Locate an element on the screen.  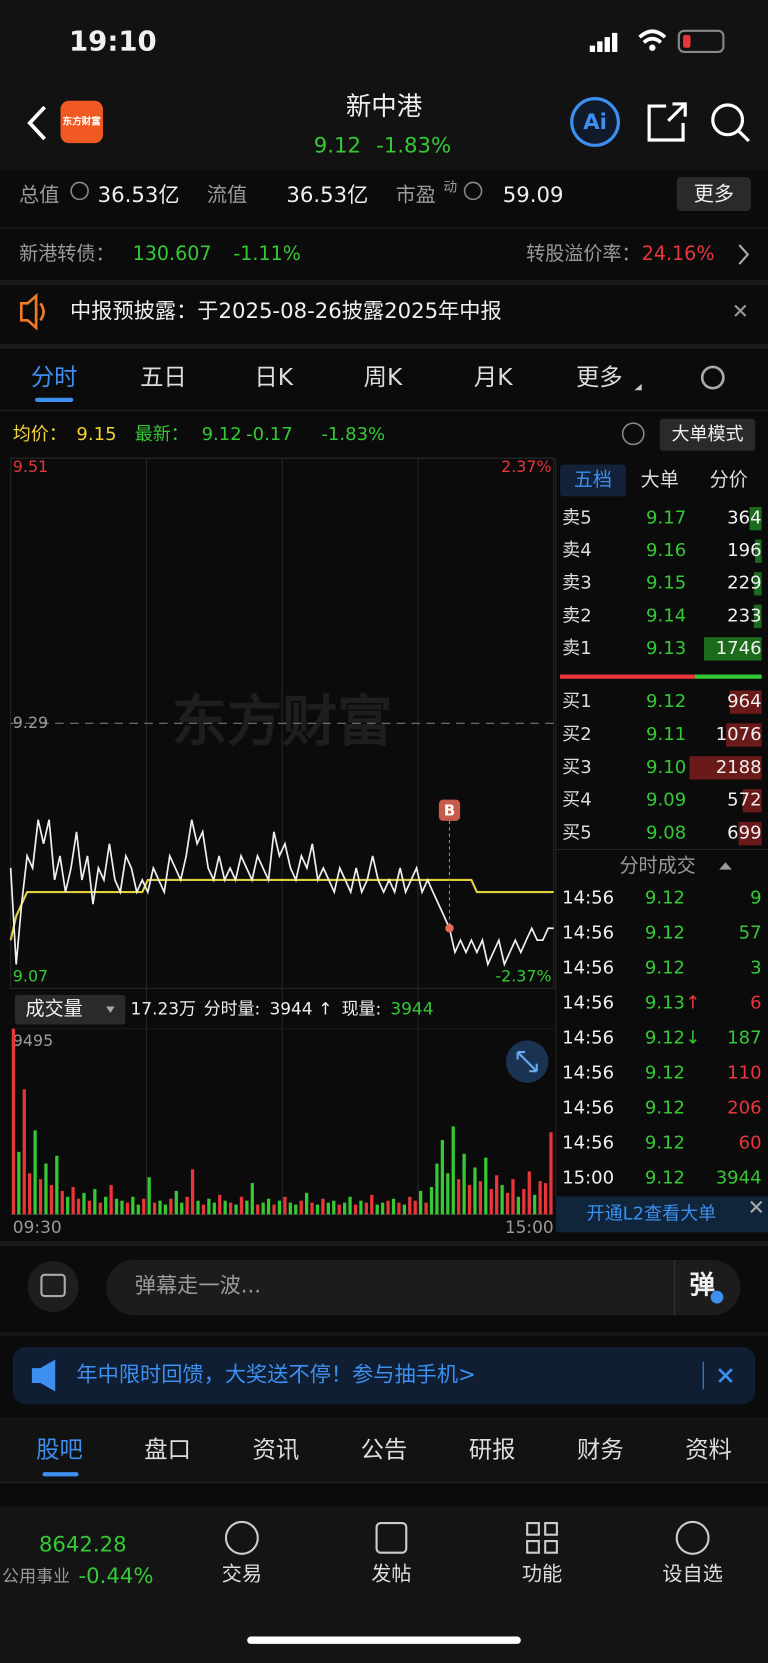
volume-selector is located at coordinates (70, 1009).